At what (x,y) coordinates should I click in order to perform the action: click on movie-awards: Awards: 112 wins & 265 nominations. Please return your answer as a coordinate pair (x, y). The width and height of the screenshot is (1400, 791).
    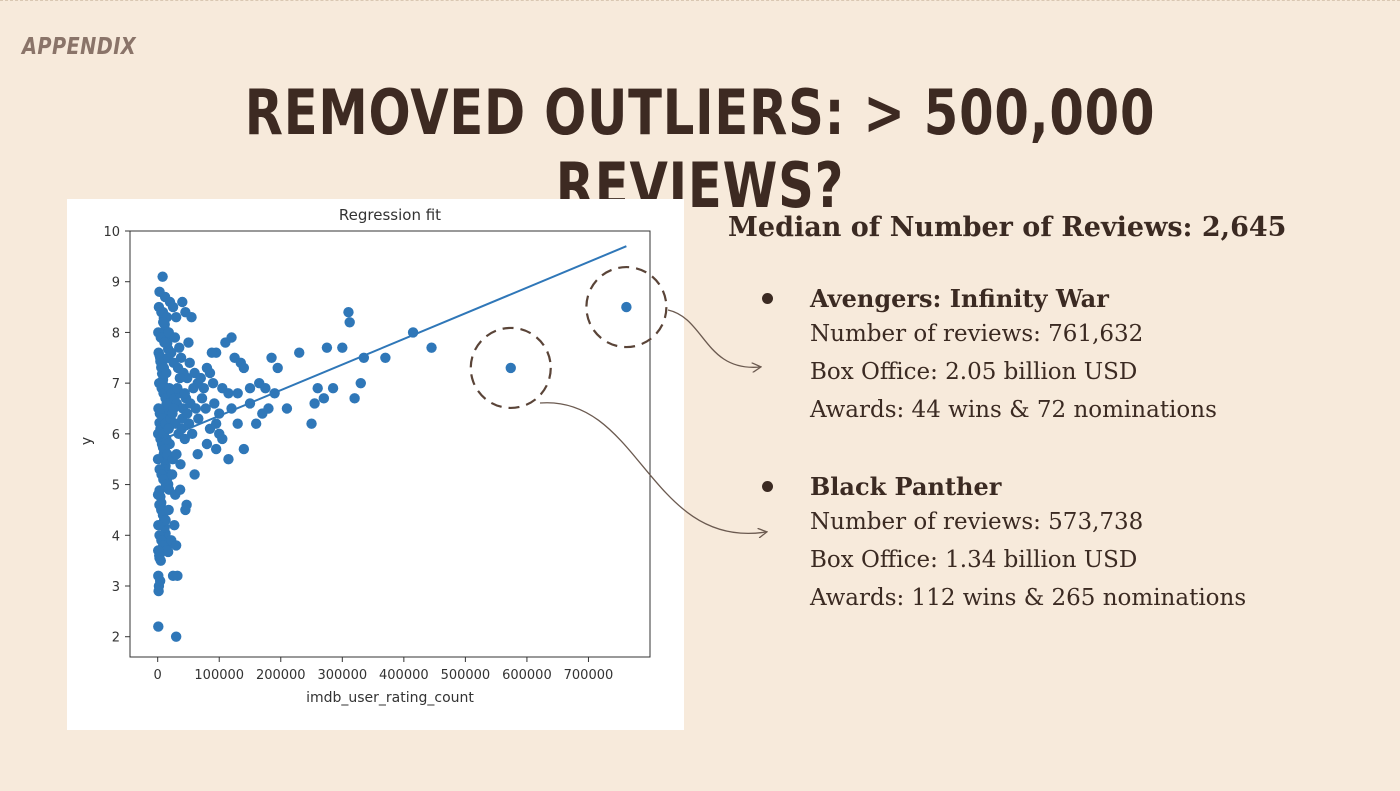
    Looking at the image, I should click on (1028, 598).